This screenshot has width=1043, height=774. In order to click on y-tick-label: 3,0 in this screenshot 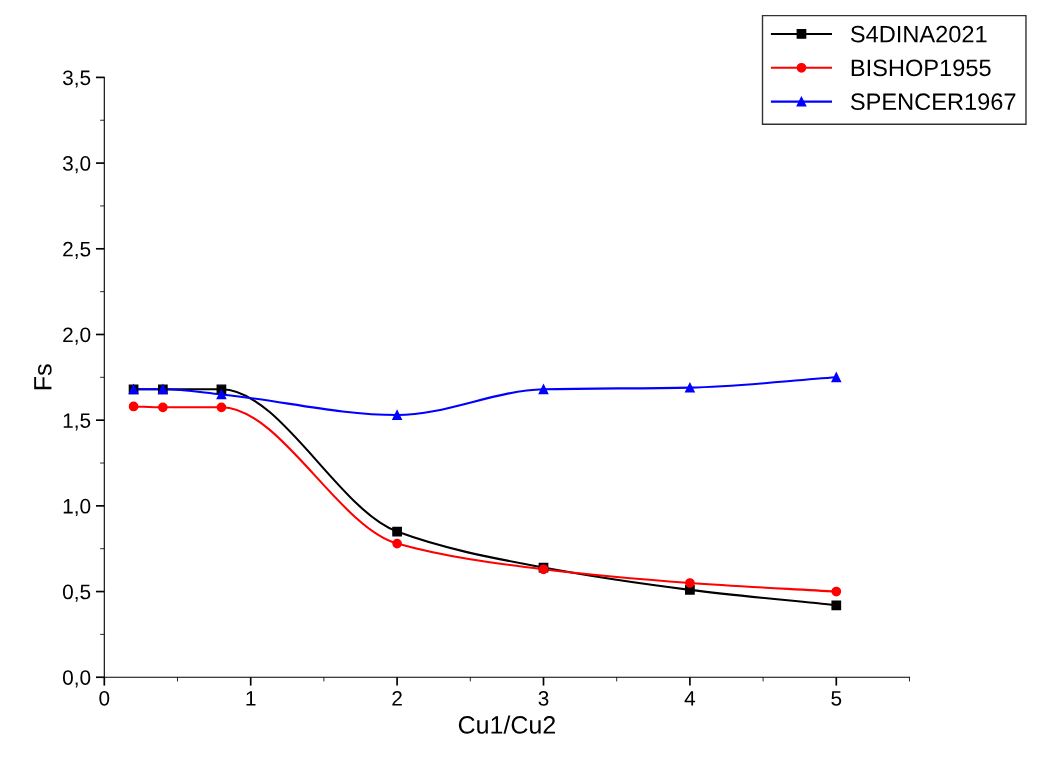, I will do `click(76, 165)`.